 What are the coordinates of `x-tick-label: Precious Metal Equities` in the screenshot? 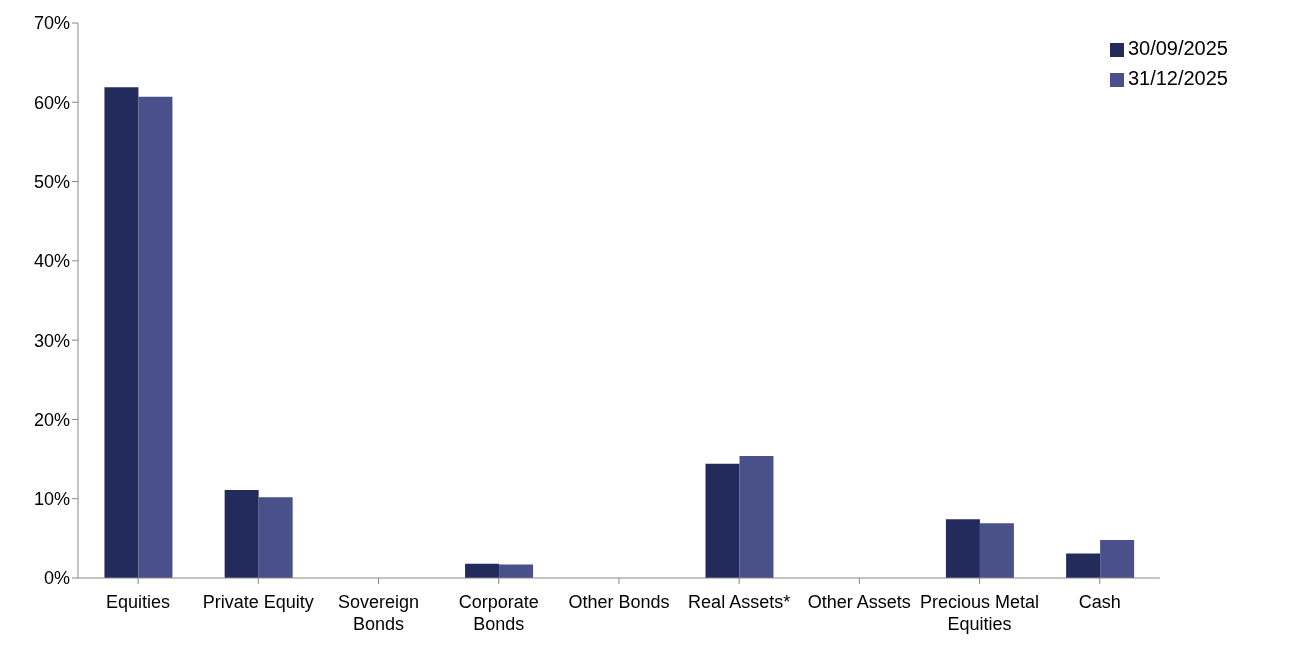 It's located at (980, 613).